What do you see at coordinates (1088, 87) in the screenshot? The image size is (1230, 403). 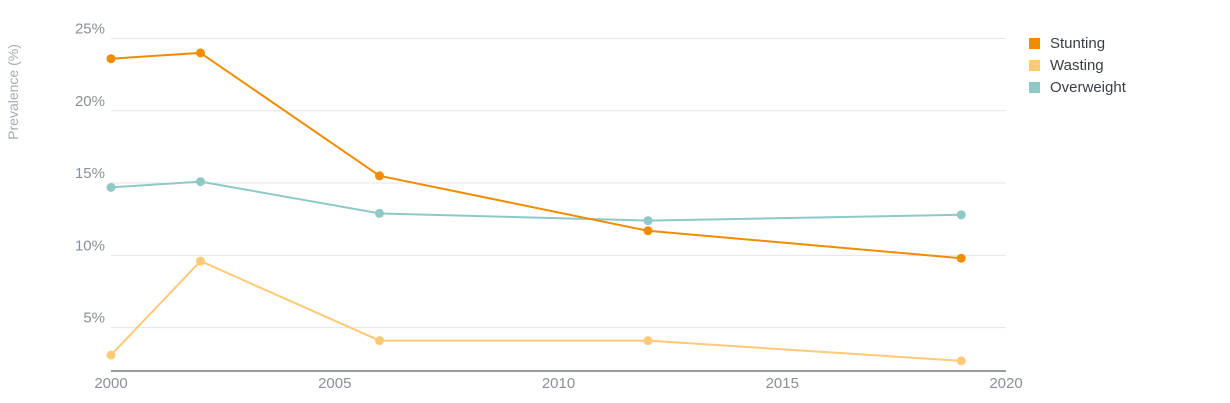 I see `legend-label: Overweight` at bounding box center [1088, 87].